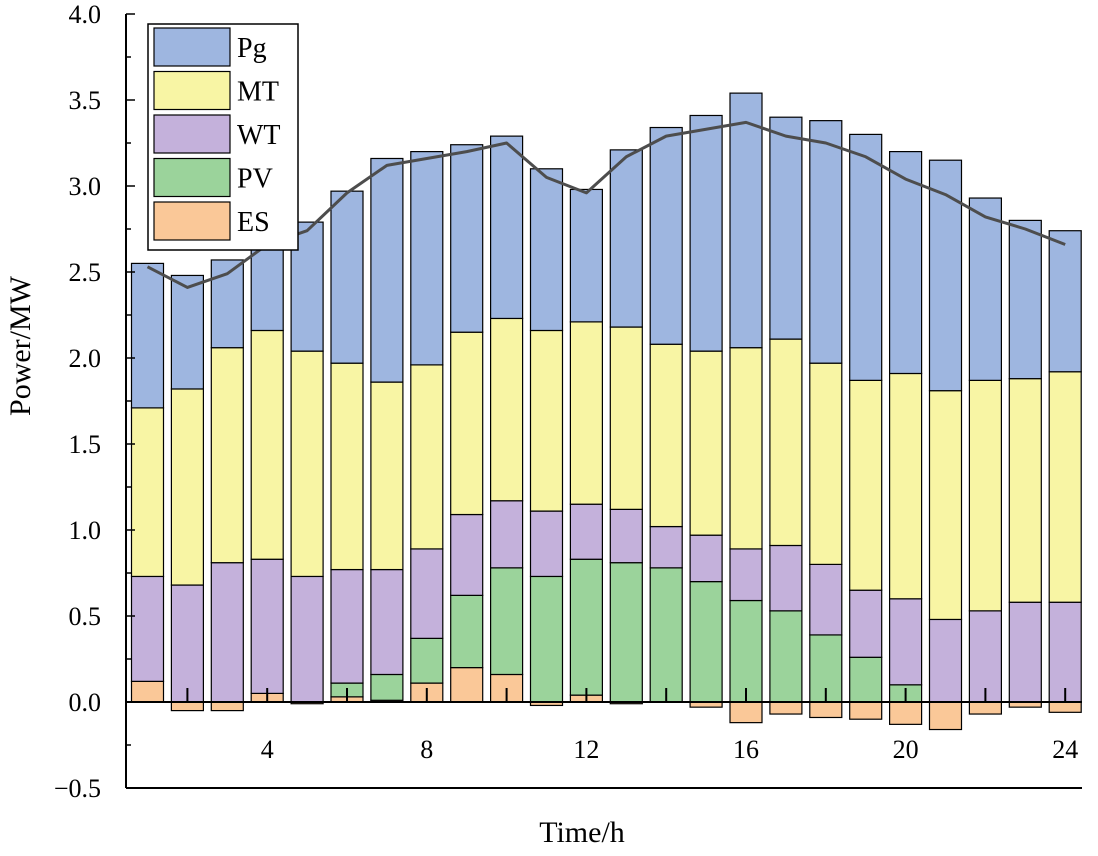 This screenshot has width=1098, height=856. Describe the element at coordinates (866, 623) in the screenshot. I see `bar-wt-h19` at that location.